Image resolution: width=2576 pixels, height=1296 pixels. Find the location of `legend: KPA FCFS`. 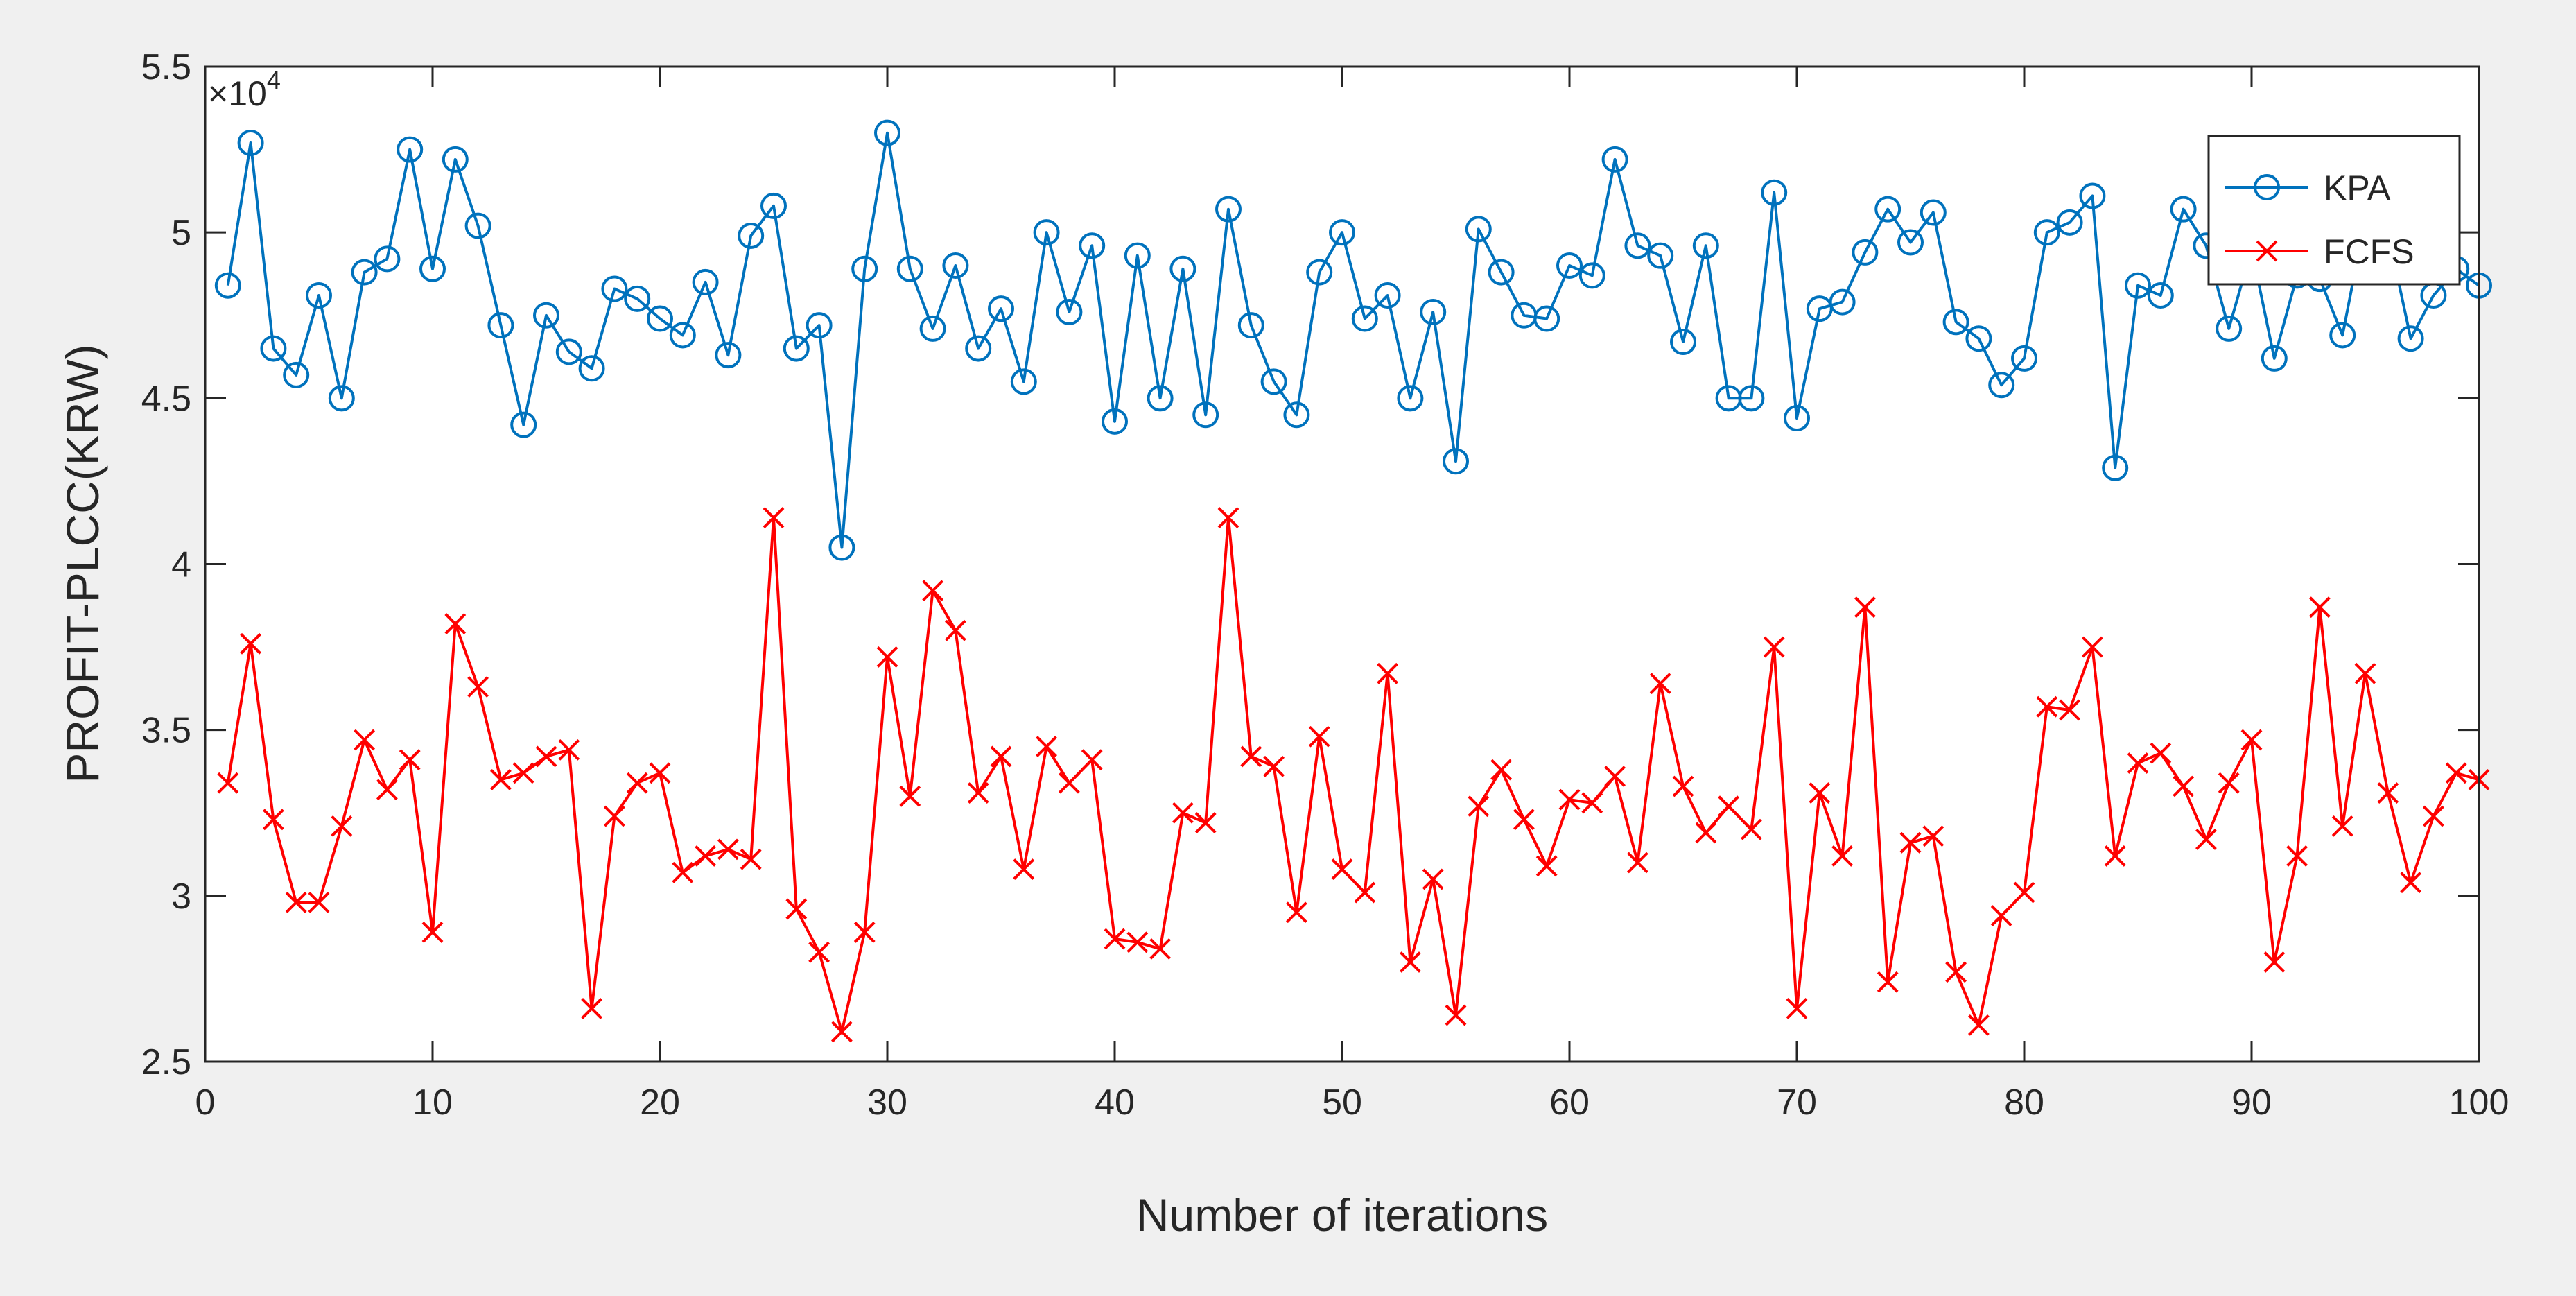

legend: KPA FCFS is located at coordinates (2334, 210).